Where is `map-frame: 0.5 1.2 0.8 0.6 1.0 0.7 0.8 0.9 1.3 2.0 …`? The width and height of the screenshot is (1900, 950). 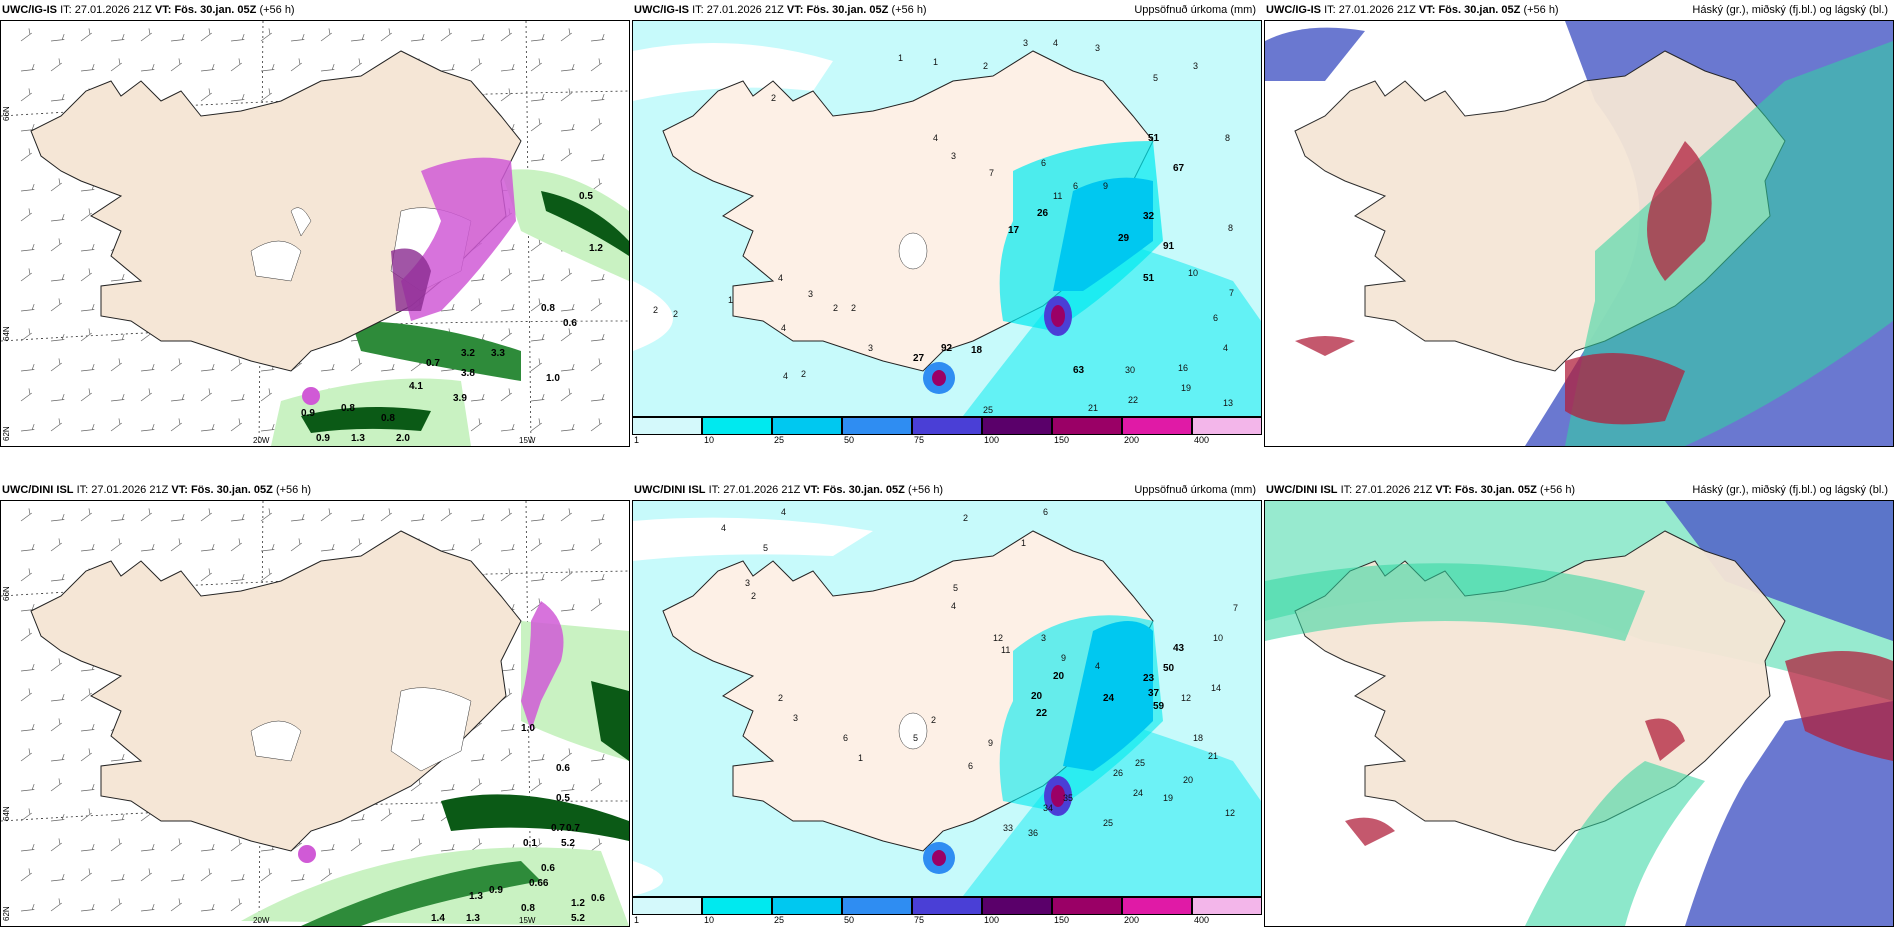 map-frame: 0.5 1.2 0.8 0.6 1.0 0.7 0.8 0.9 1.3 2.0 … is located at coordinates (315, 233).